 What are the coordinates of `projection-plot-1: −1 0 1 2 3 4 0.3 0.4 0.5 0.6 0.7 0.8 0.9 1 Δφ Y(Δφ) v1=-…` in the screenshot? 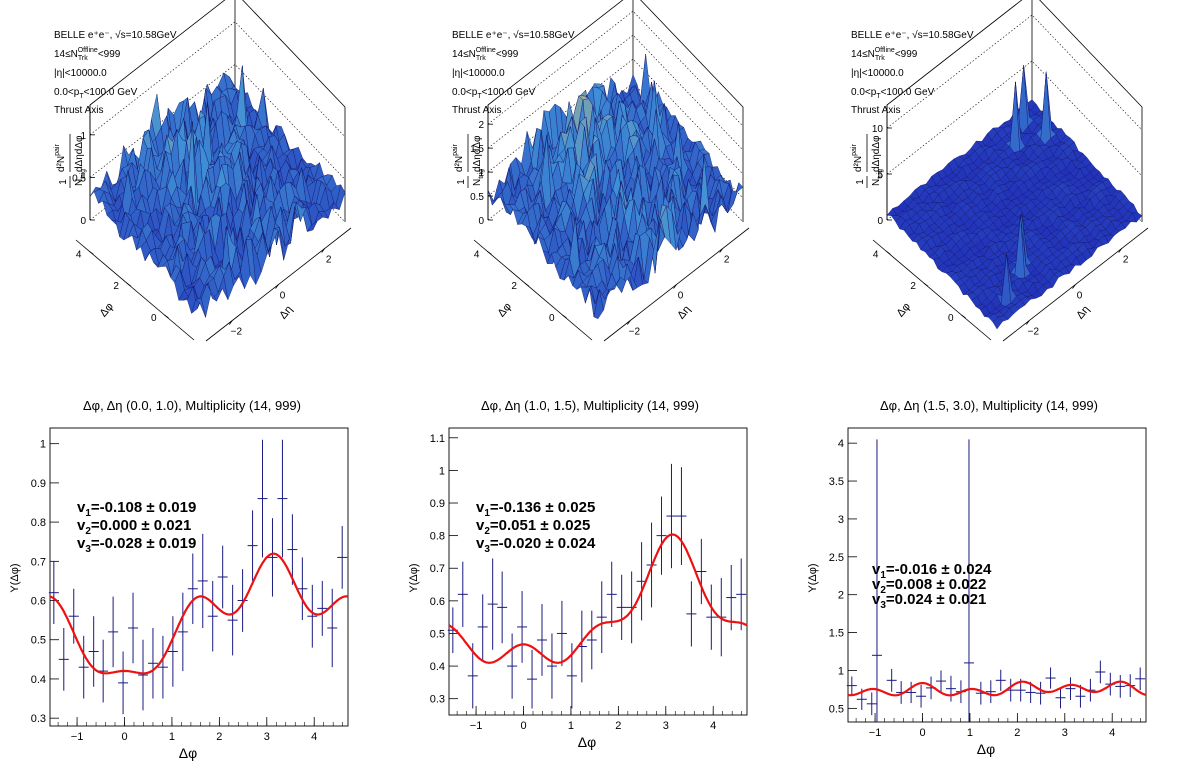 It's located at (179, 594).